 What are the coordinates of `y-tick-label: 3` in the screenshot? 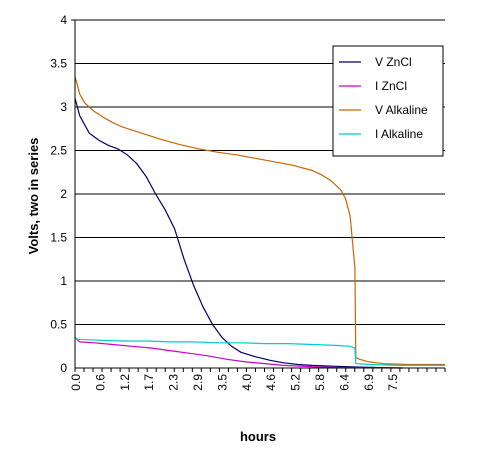 It's located at (63, 107).